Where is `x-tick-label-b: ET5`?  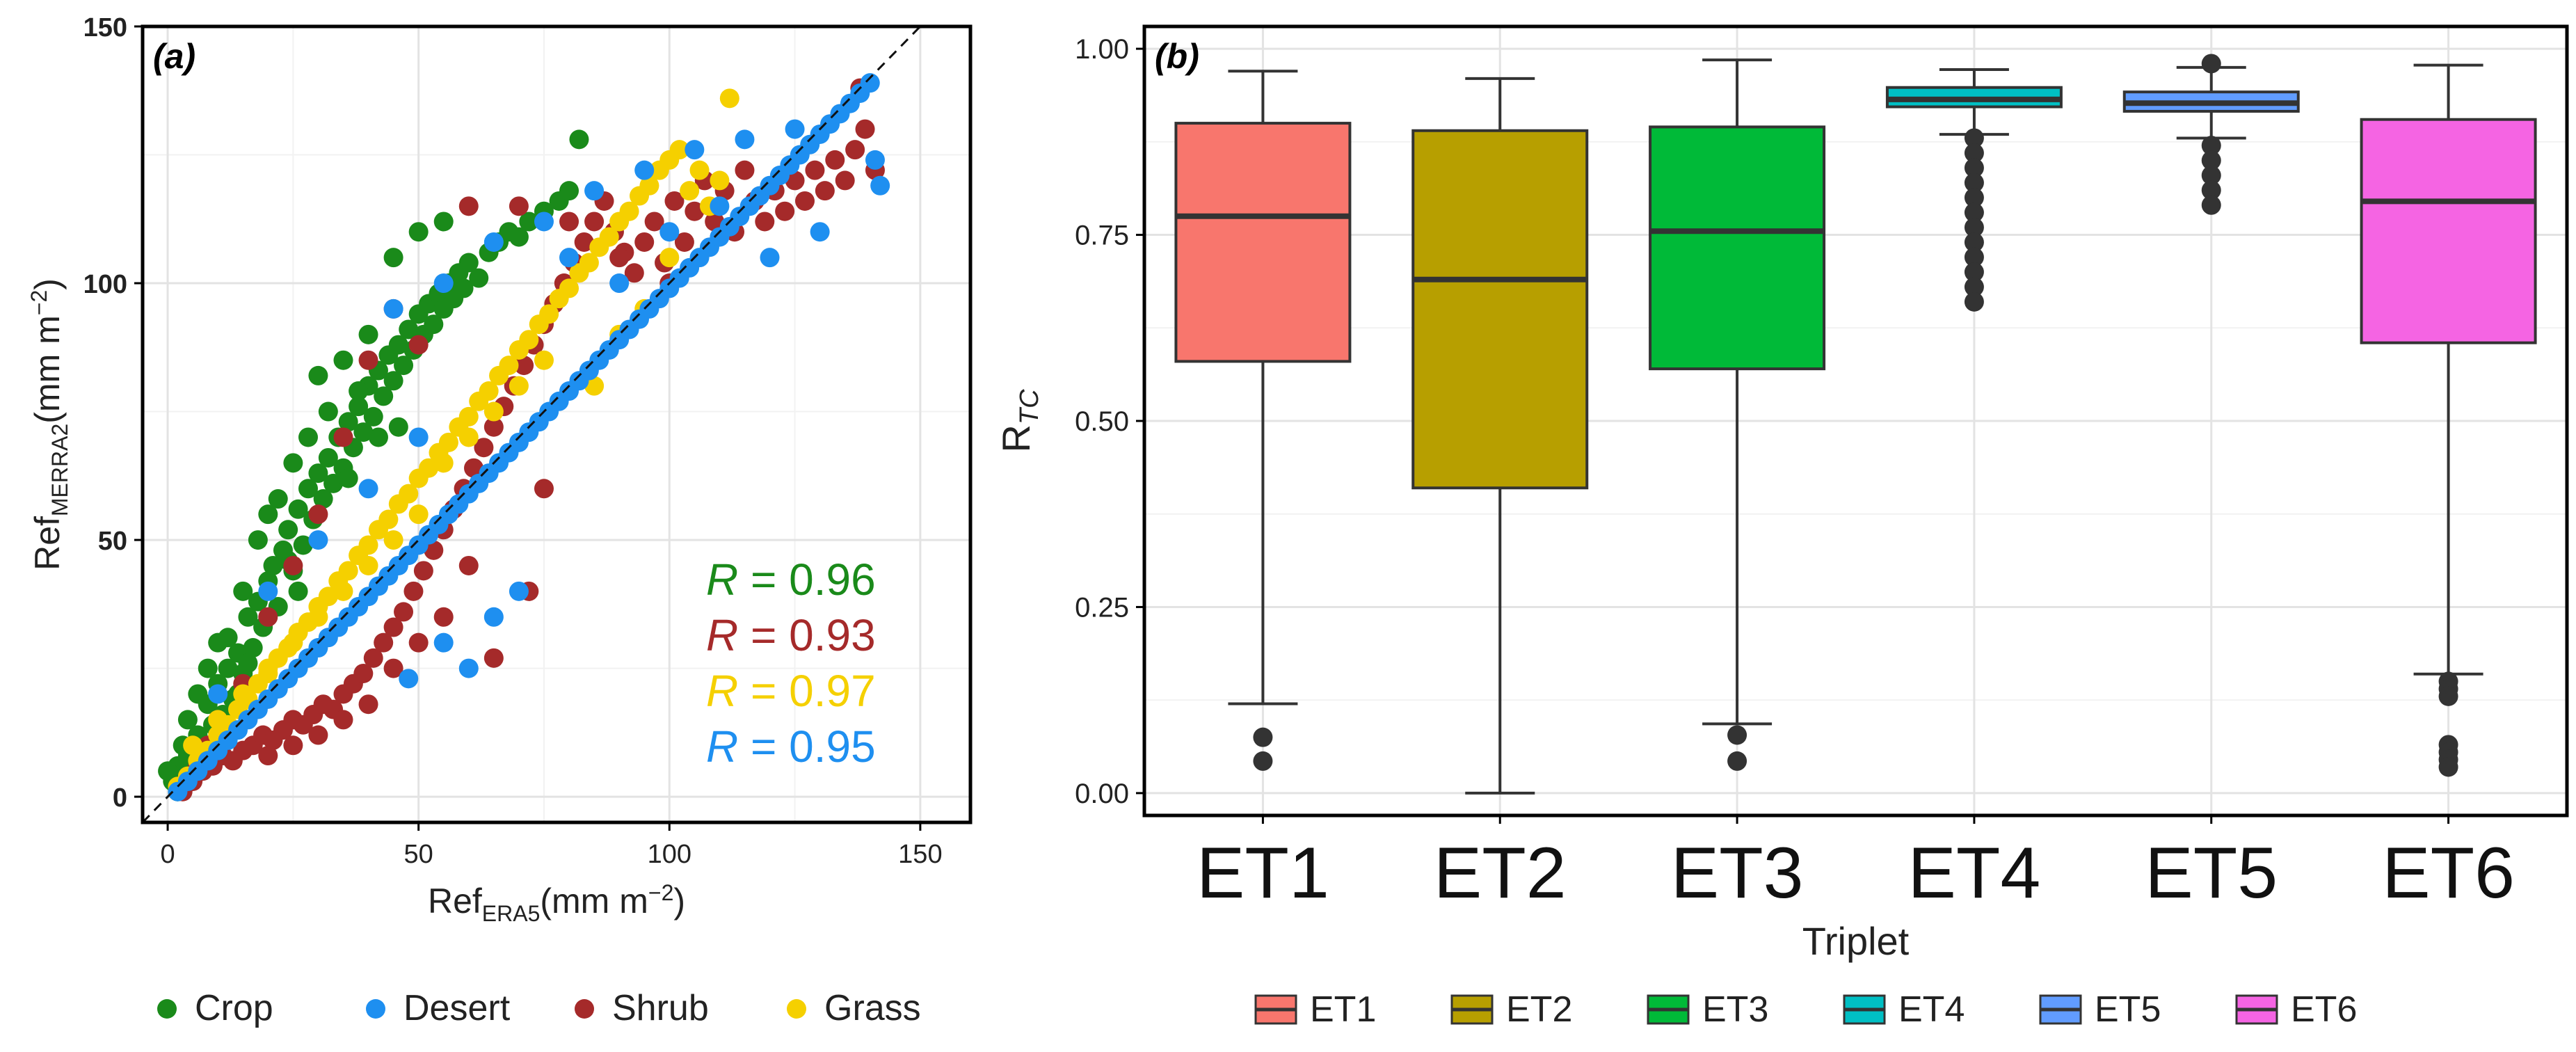 x-tick-label-b: ET5 is located at coordinates (2211, 874).